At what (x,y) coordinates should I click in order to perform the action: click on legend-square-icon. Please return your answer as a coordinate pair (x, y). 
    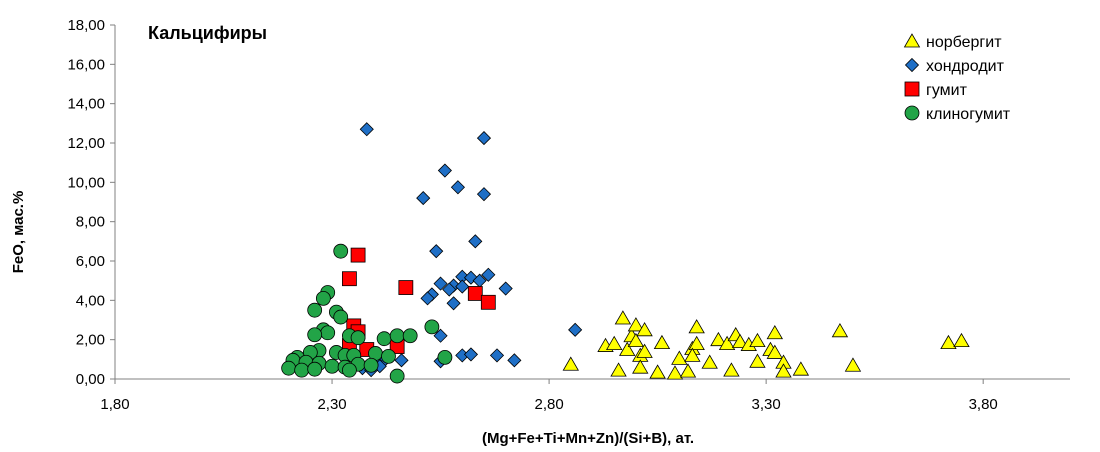
    Looking at the image, I should click on (912, 89).